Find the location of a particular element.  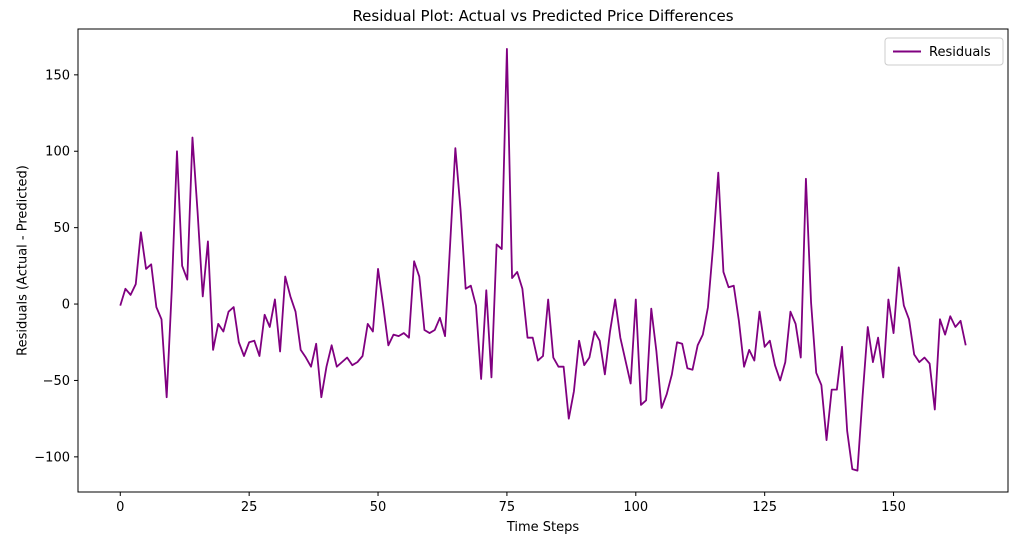

x-tick-label: 125 is located at coordinates (764, 507).